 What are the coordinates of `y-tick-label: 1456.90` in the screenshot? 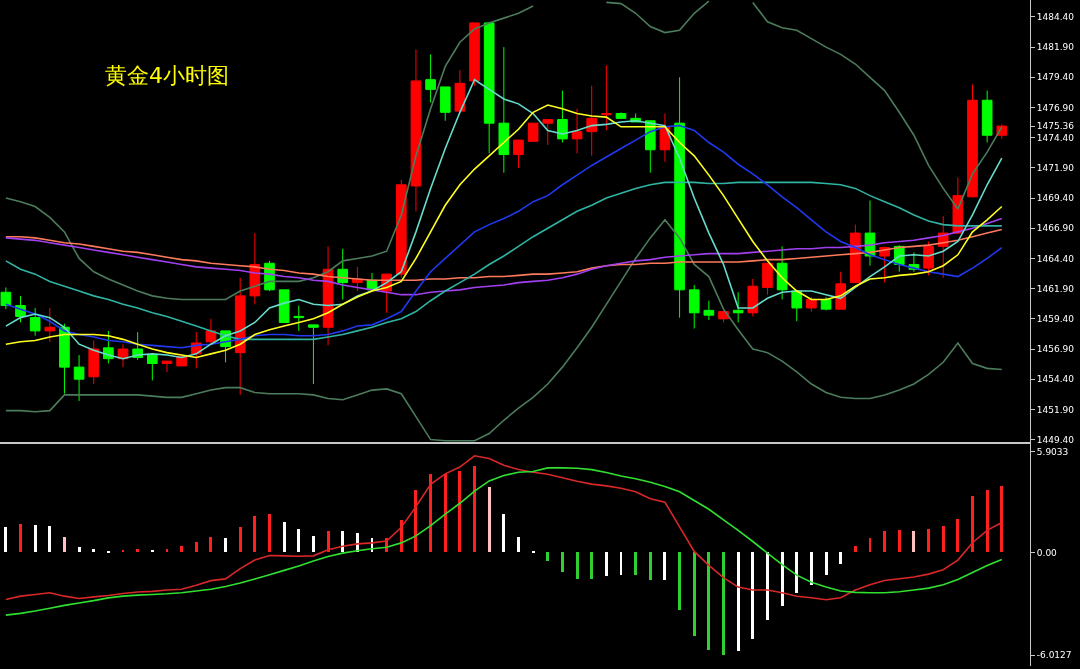 It's located at (1055, 349).